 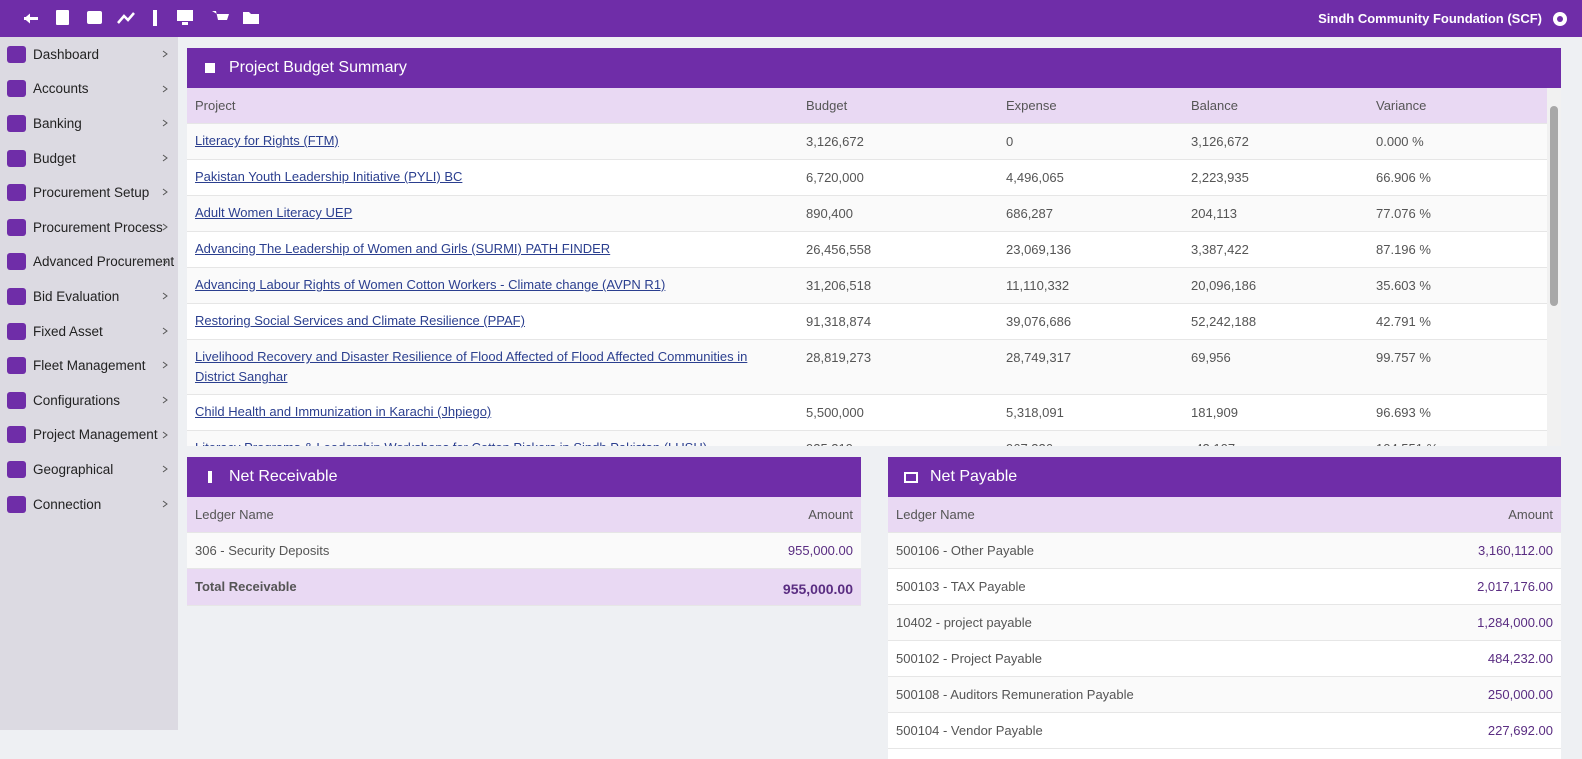 I want to click on sidebar-item: Procurement Setup, so click(x=89, y=192).